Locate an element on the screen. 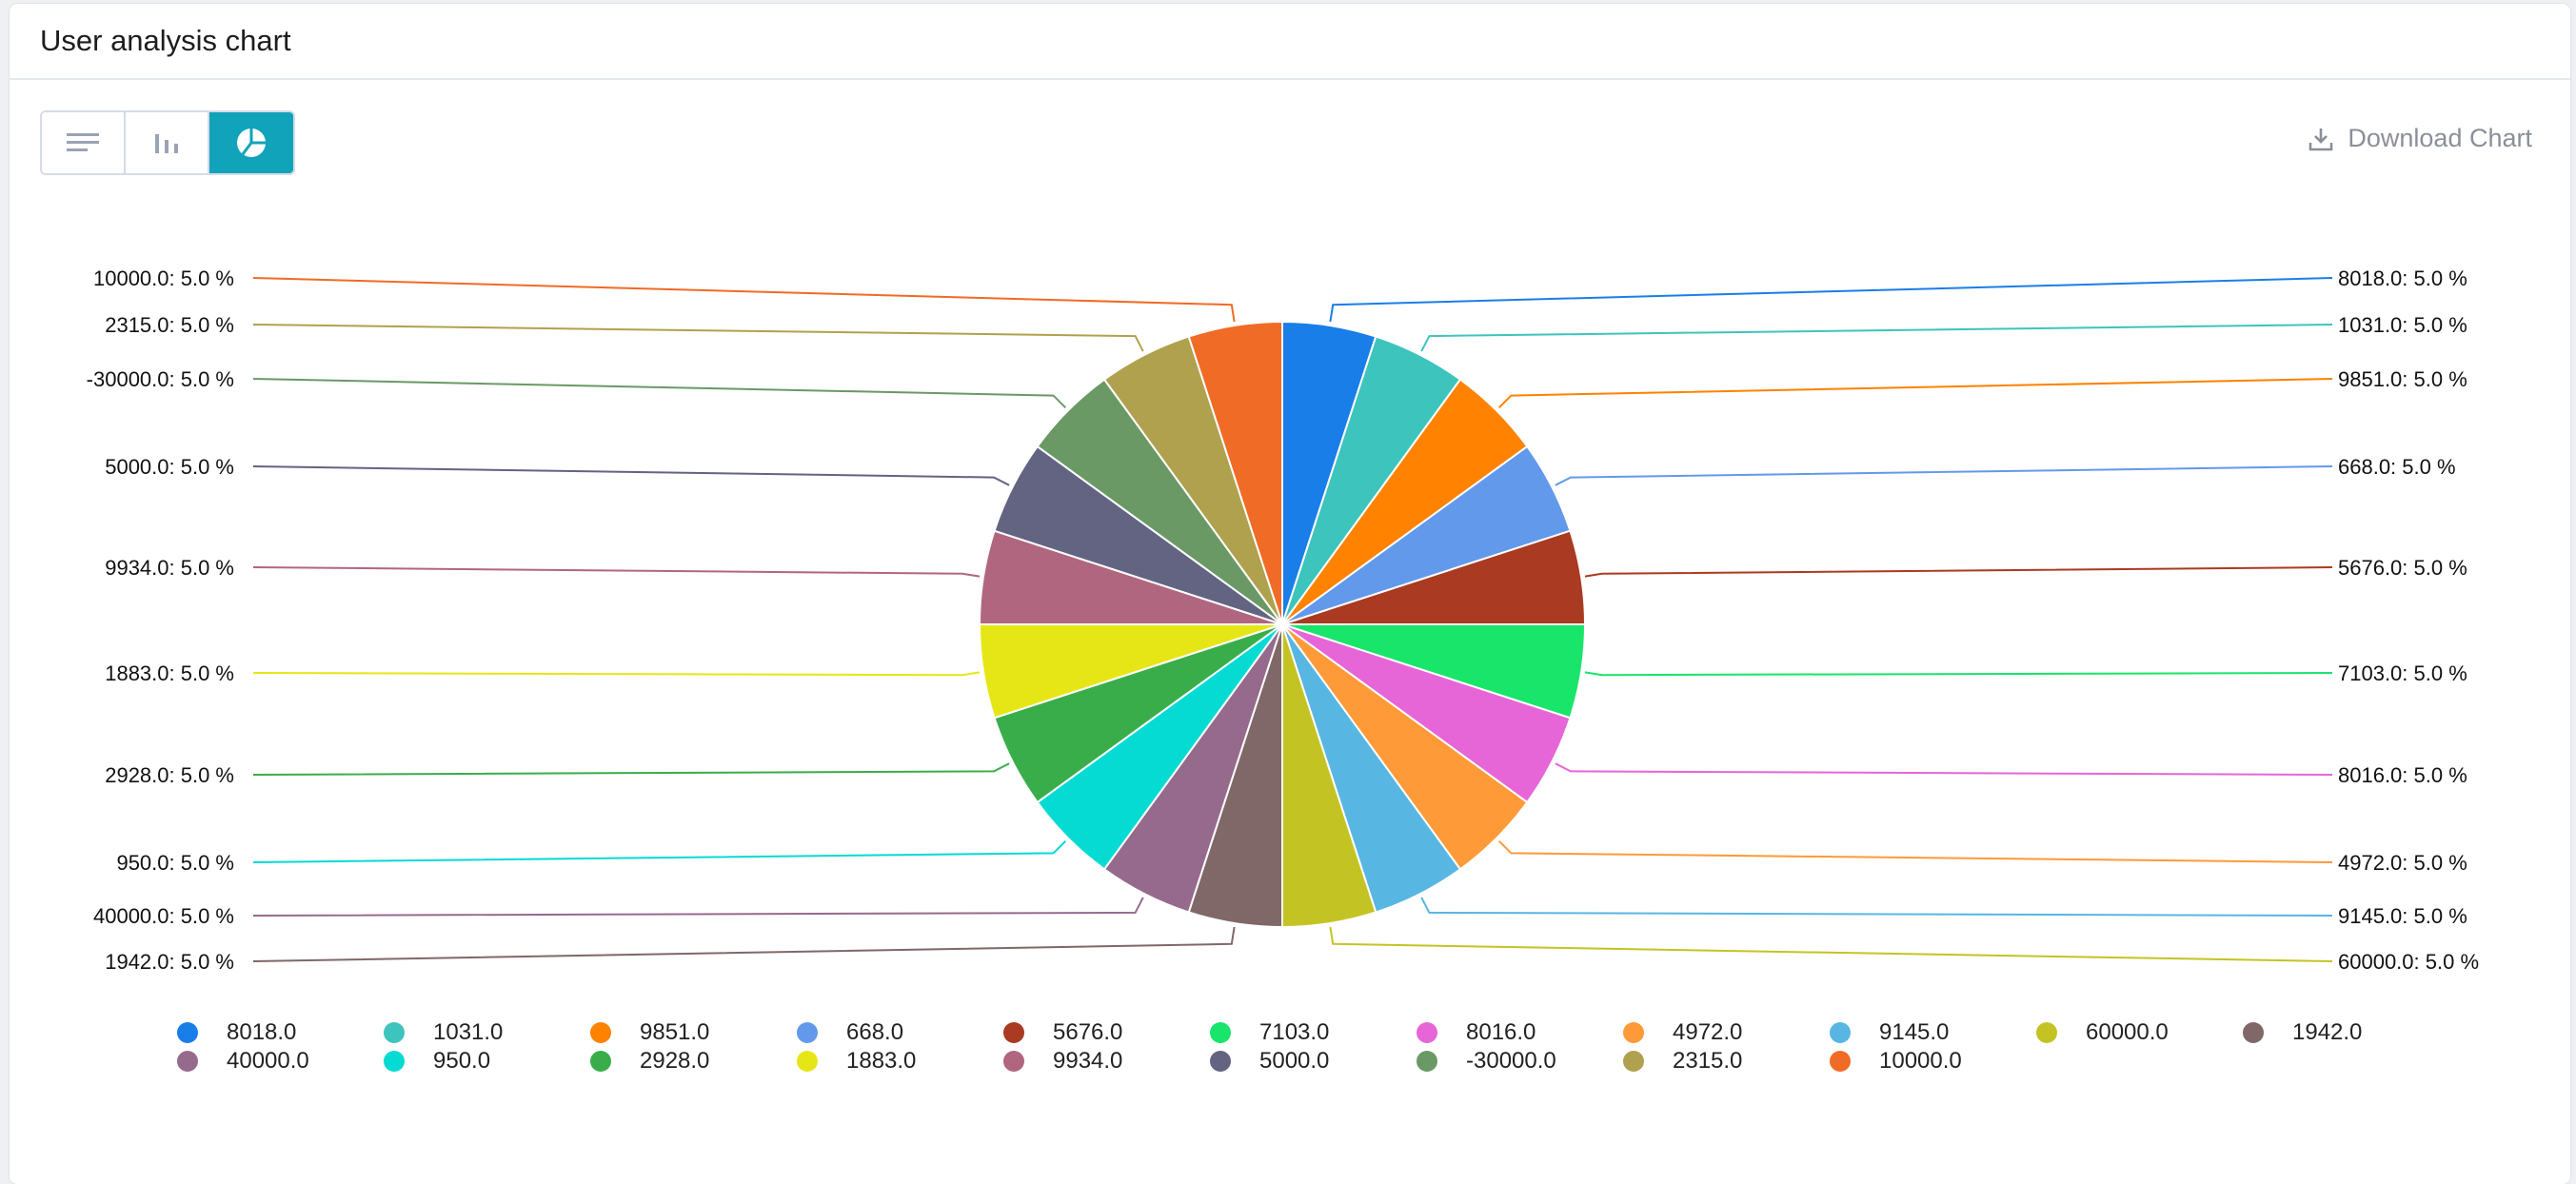 The image size is (2576, 1184). legend-item: 5676.0 is located at coordinates (1106, 1033).